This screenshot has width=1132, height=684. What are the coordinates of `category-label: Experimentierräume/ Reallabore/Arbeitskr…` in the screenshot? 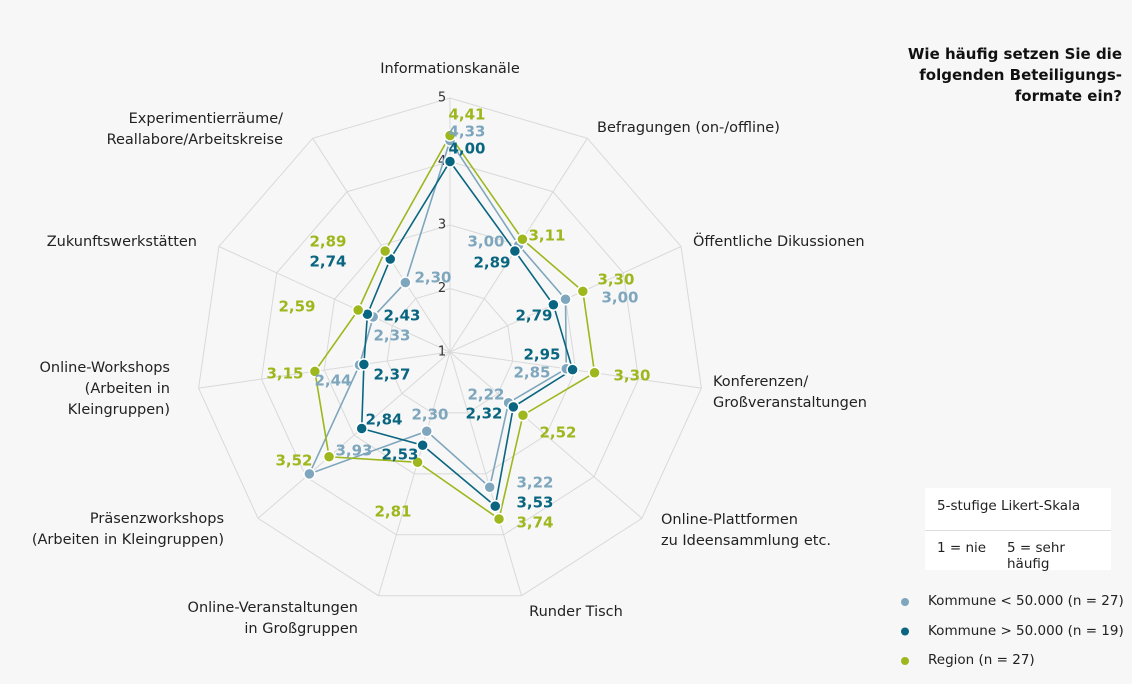 It's located at (194, 129).